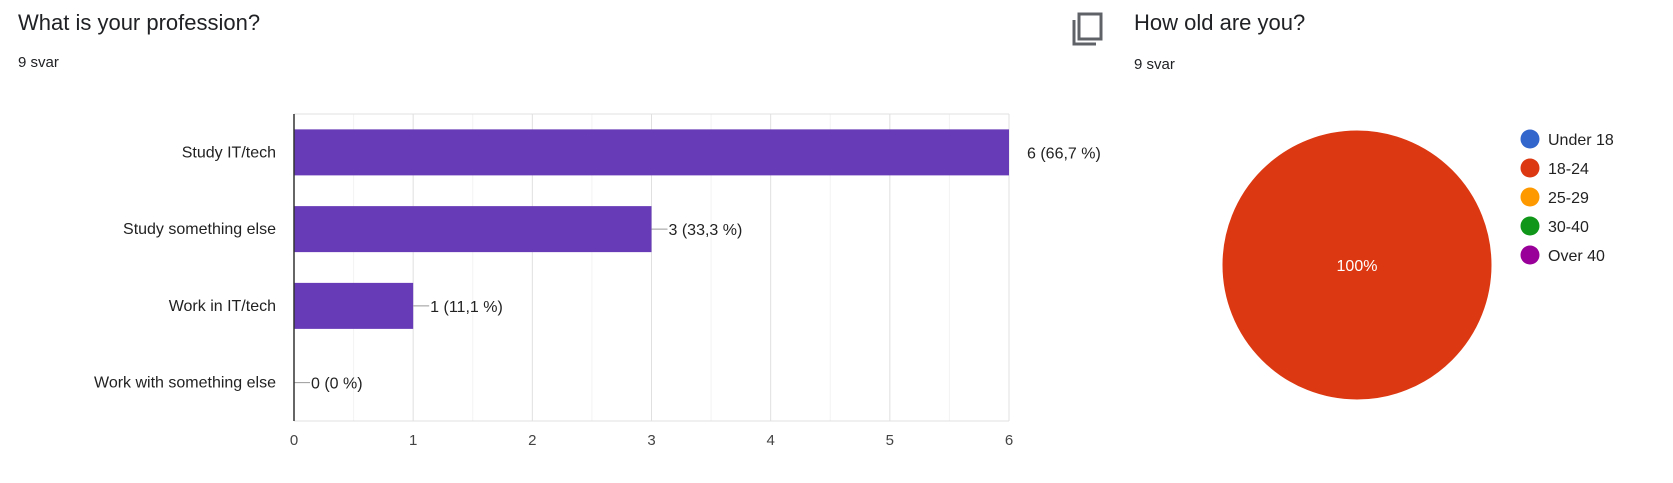  Describe the element at coordinates (1581, 140) in the screenshot. I see `legend-label: Under 18` at that location.